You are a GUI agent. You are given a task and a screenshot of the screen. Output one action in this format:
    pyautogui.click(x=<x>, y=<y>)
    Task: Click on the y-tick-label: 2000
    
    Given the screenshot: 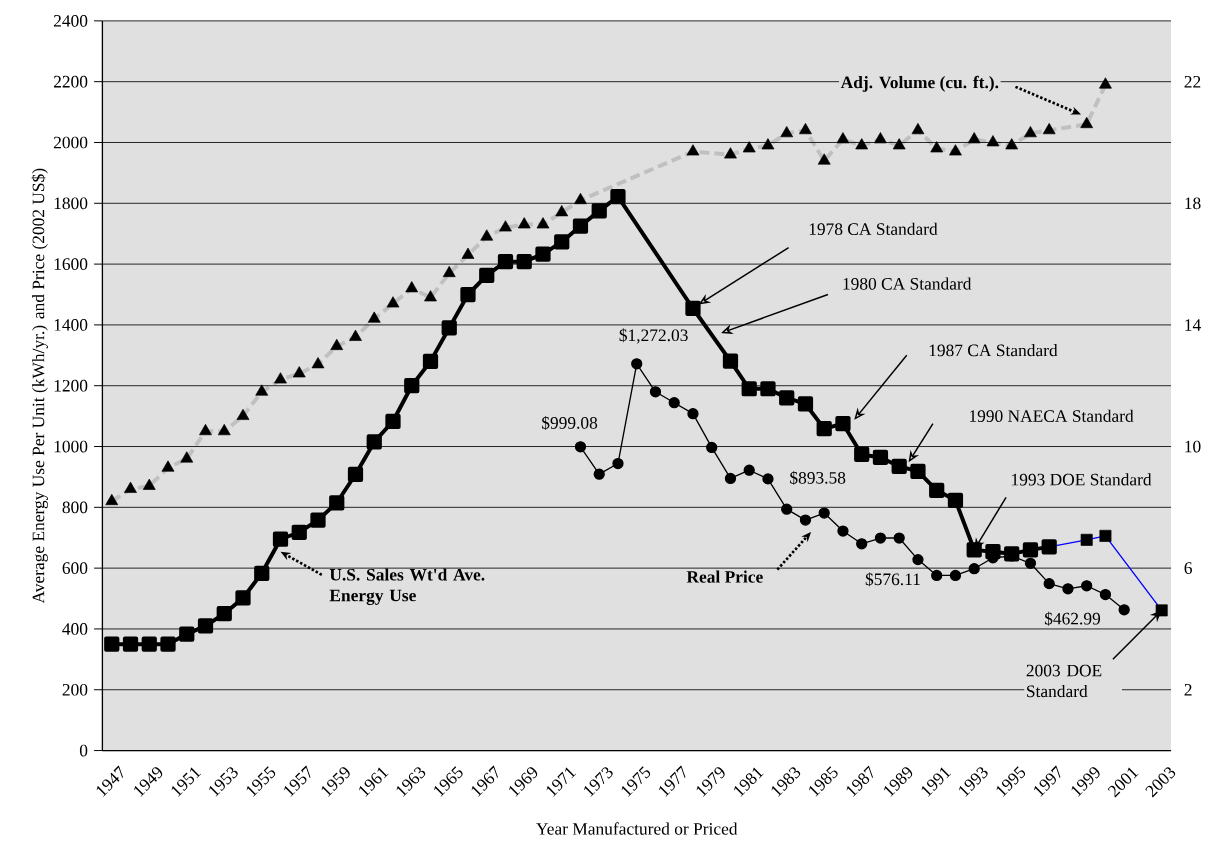 What is the action you would take?
    pyautogui.click(x=70, y=142)
    